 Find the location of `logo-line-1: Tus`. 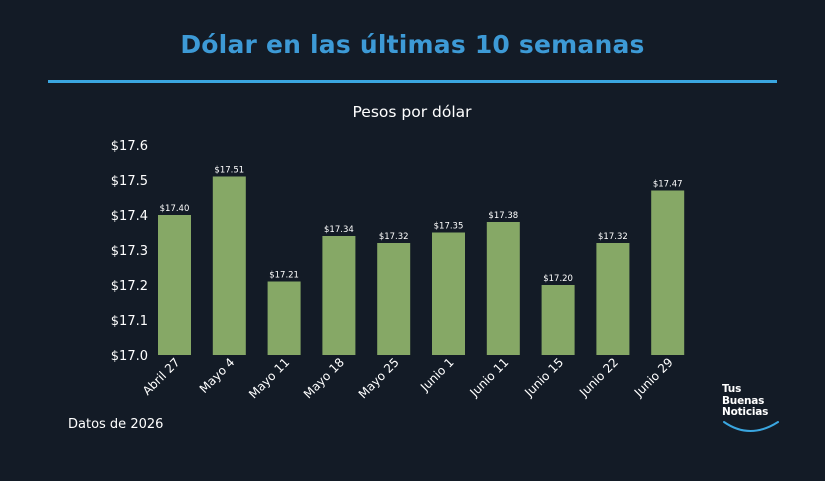

logo-line-1: Tus is located at coordinates (732, 389).